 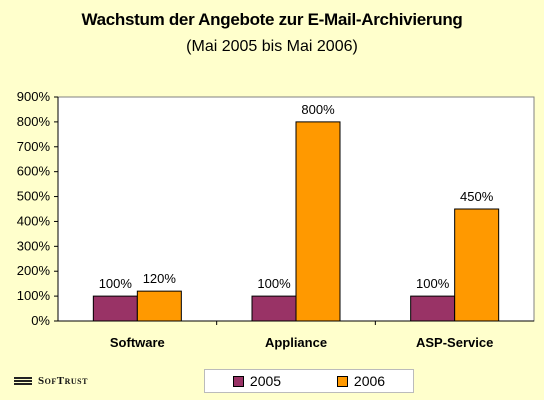 What do you see at coordinates (34, 295) in the screenshot?
I see `y-tick-label: 100%` at bounding box center [34, 295].